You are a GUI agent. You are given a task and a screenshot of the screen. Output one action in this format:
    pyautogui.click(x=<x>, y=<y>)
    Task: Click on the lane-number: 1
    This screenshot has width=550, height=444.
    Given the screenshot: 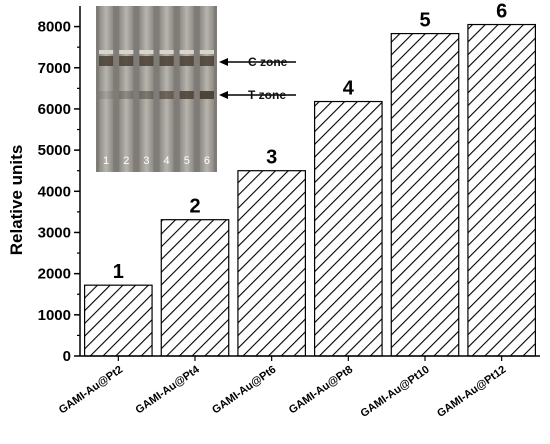 What is the action you would take?
    pyautogui.click(x=106, y=161)
    